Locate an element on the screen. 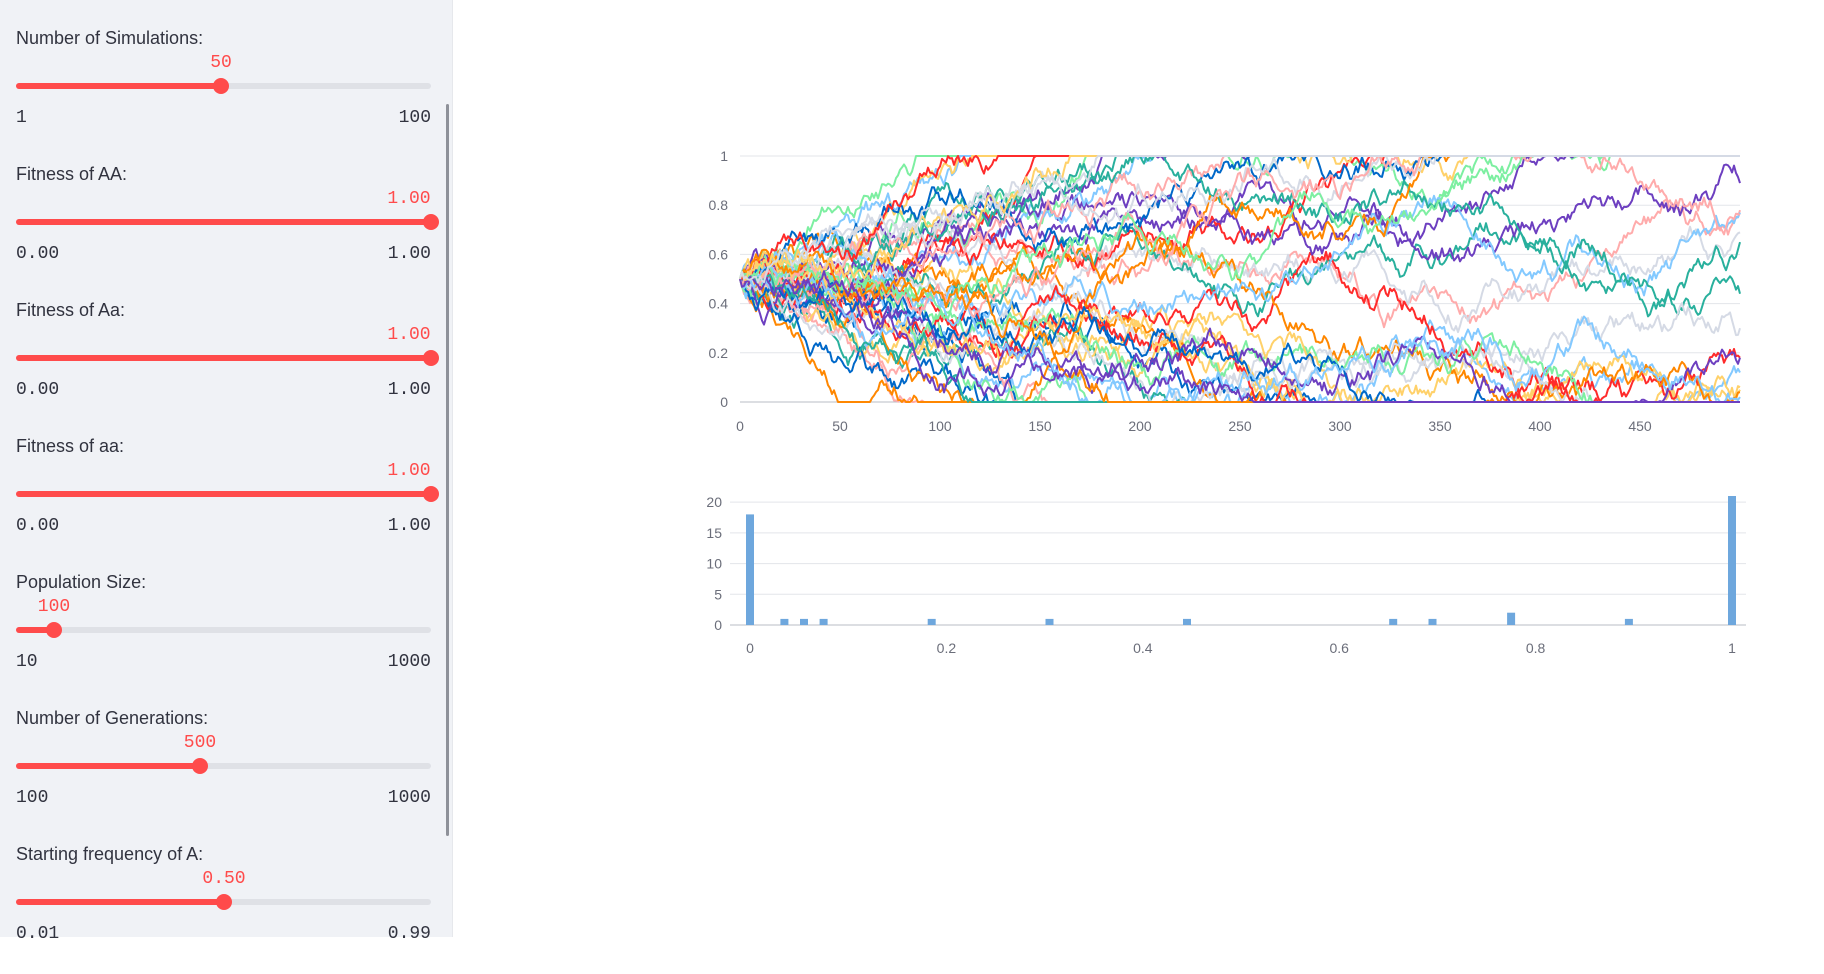  y-tick-label: 10 is located at coordinates (714, 564).